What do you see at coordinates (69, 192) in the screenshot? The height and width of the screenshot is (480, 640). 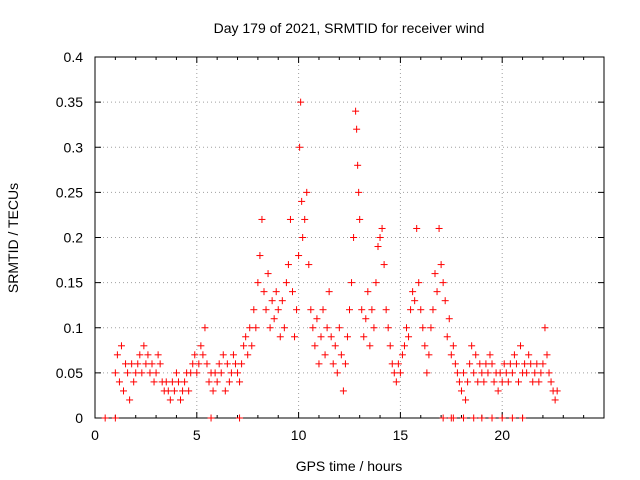 I see `y-tick-label: 0.25` at bounding box center [69, 192].